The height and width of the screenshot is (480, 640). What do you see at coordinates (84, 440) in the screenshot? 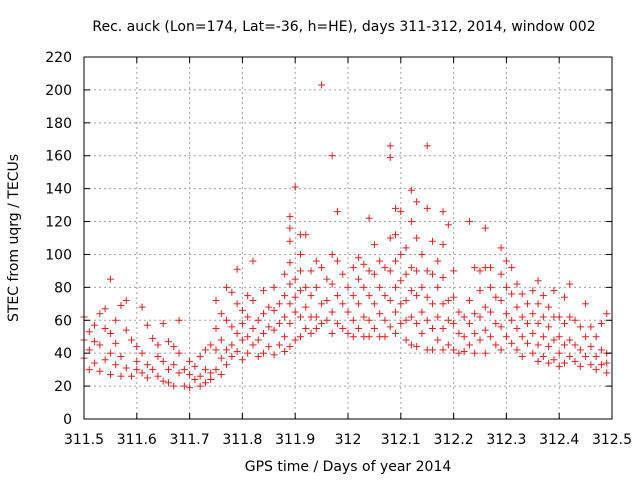
I see `x-tick-label: 311.5` at bounding box center [84, 440].